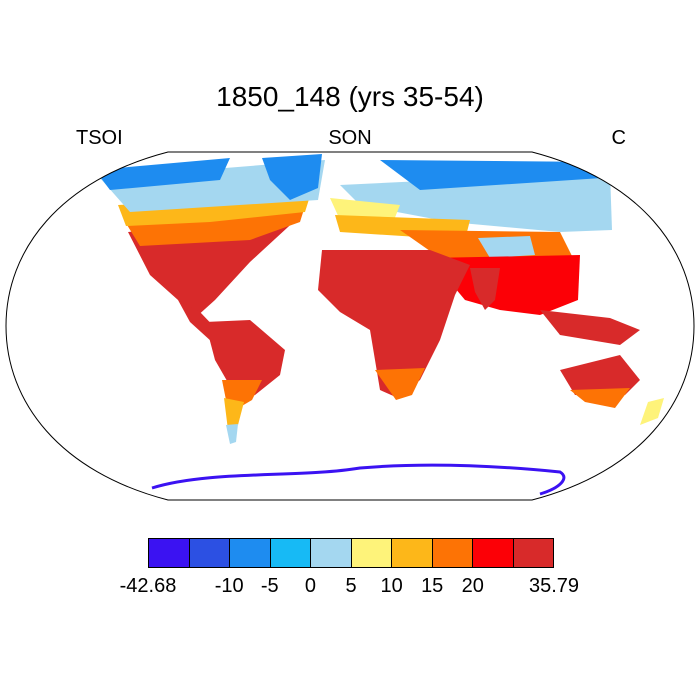 This screenshot has width=700, height=700. Describe the element at coordinates (554, 586) in the screenshot. I see `colorbar-label: 35.79` at that location.